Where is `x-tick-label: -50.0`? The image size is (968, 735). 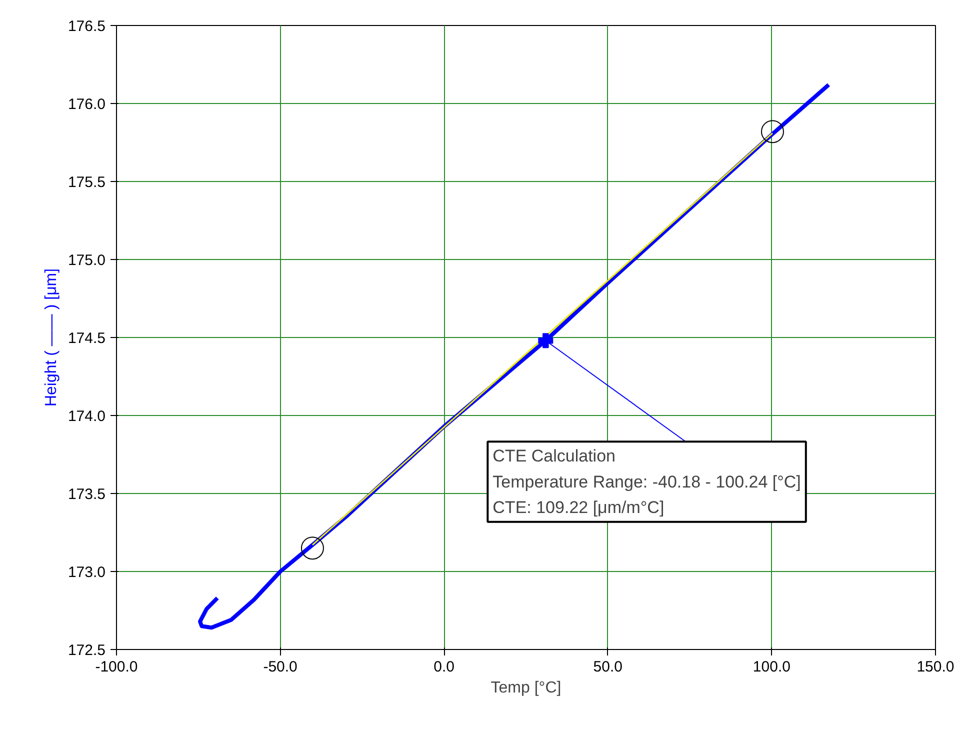 x-tick-label: -50.0 is located at coordinates (280, 667).